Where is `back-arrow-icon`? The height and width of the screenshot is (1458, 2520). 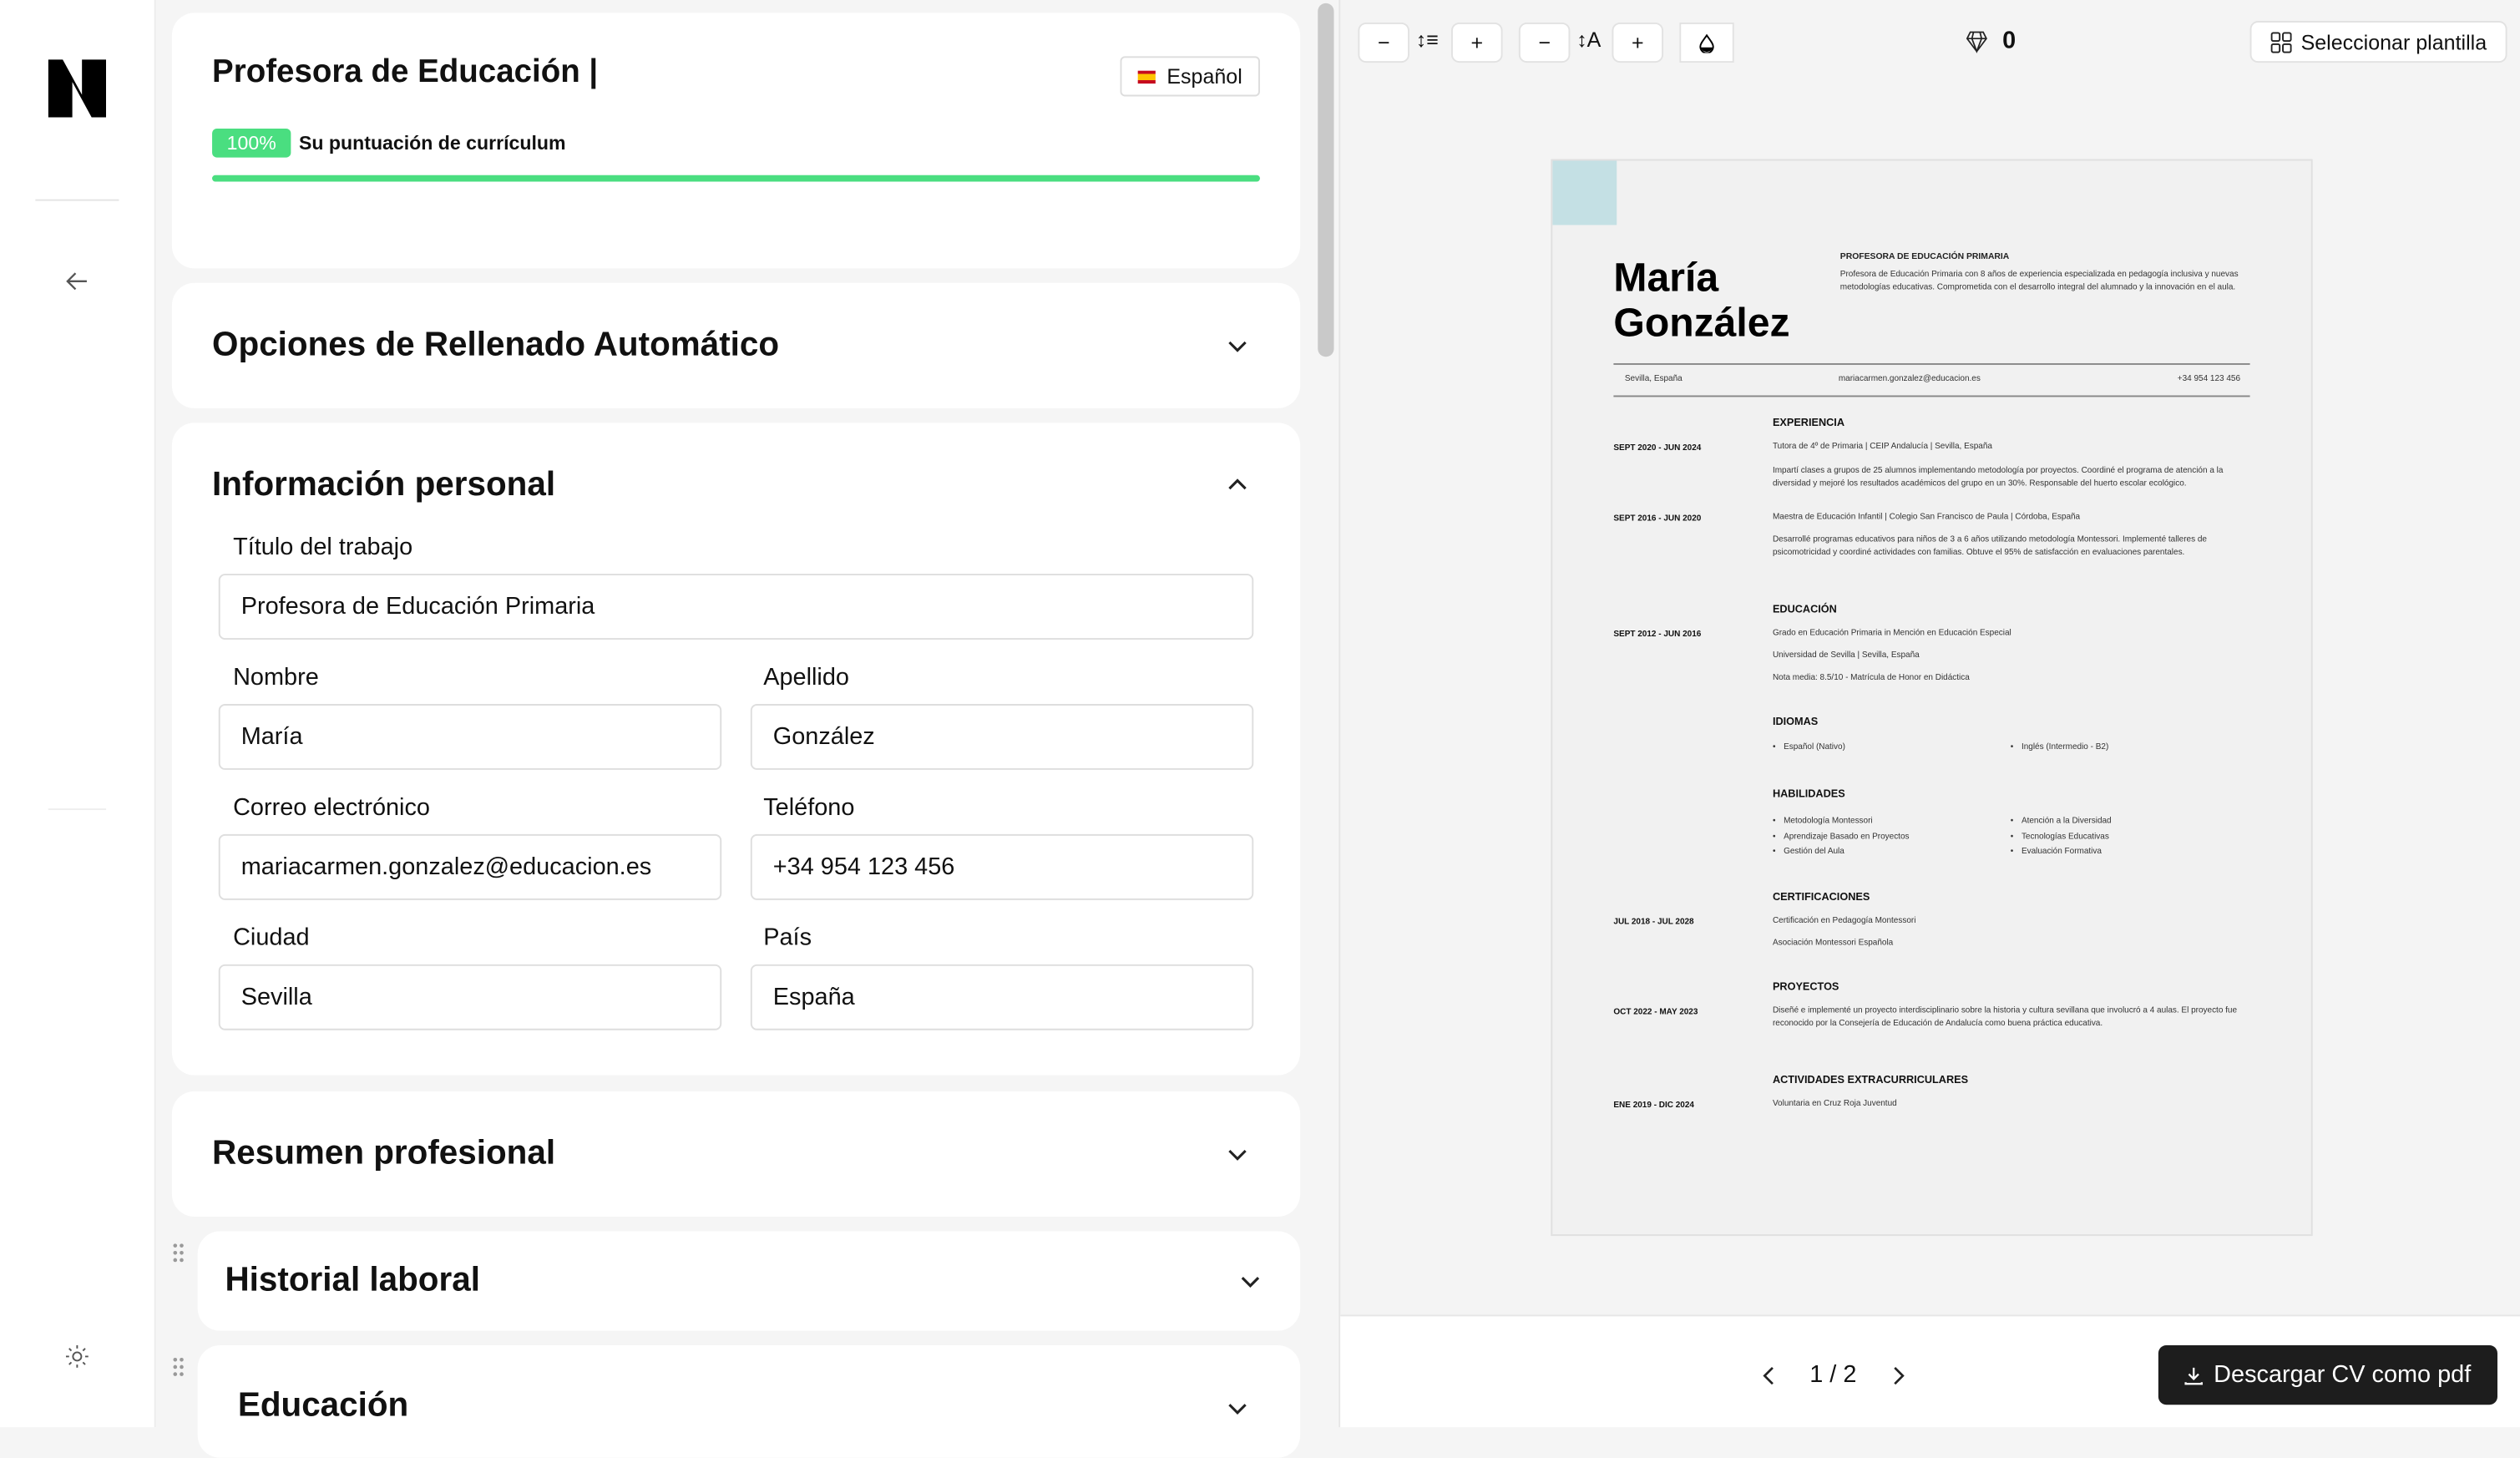 back-arrow-icon is located at coordinates (77, 281).